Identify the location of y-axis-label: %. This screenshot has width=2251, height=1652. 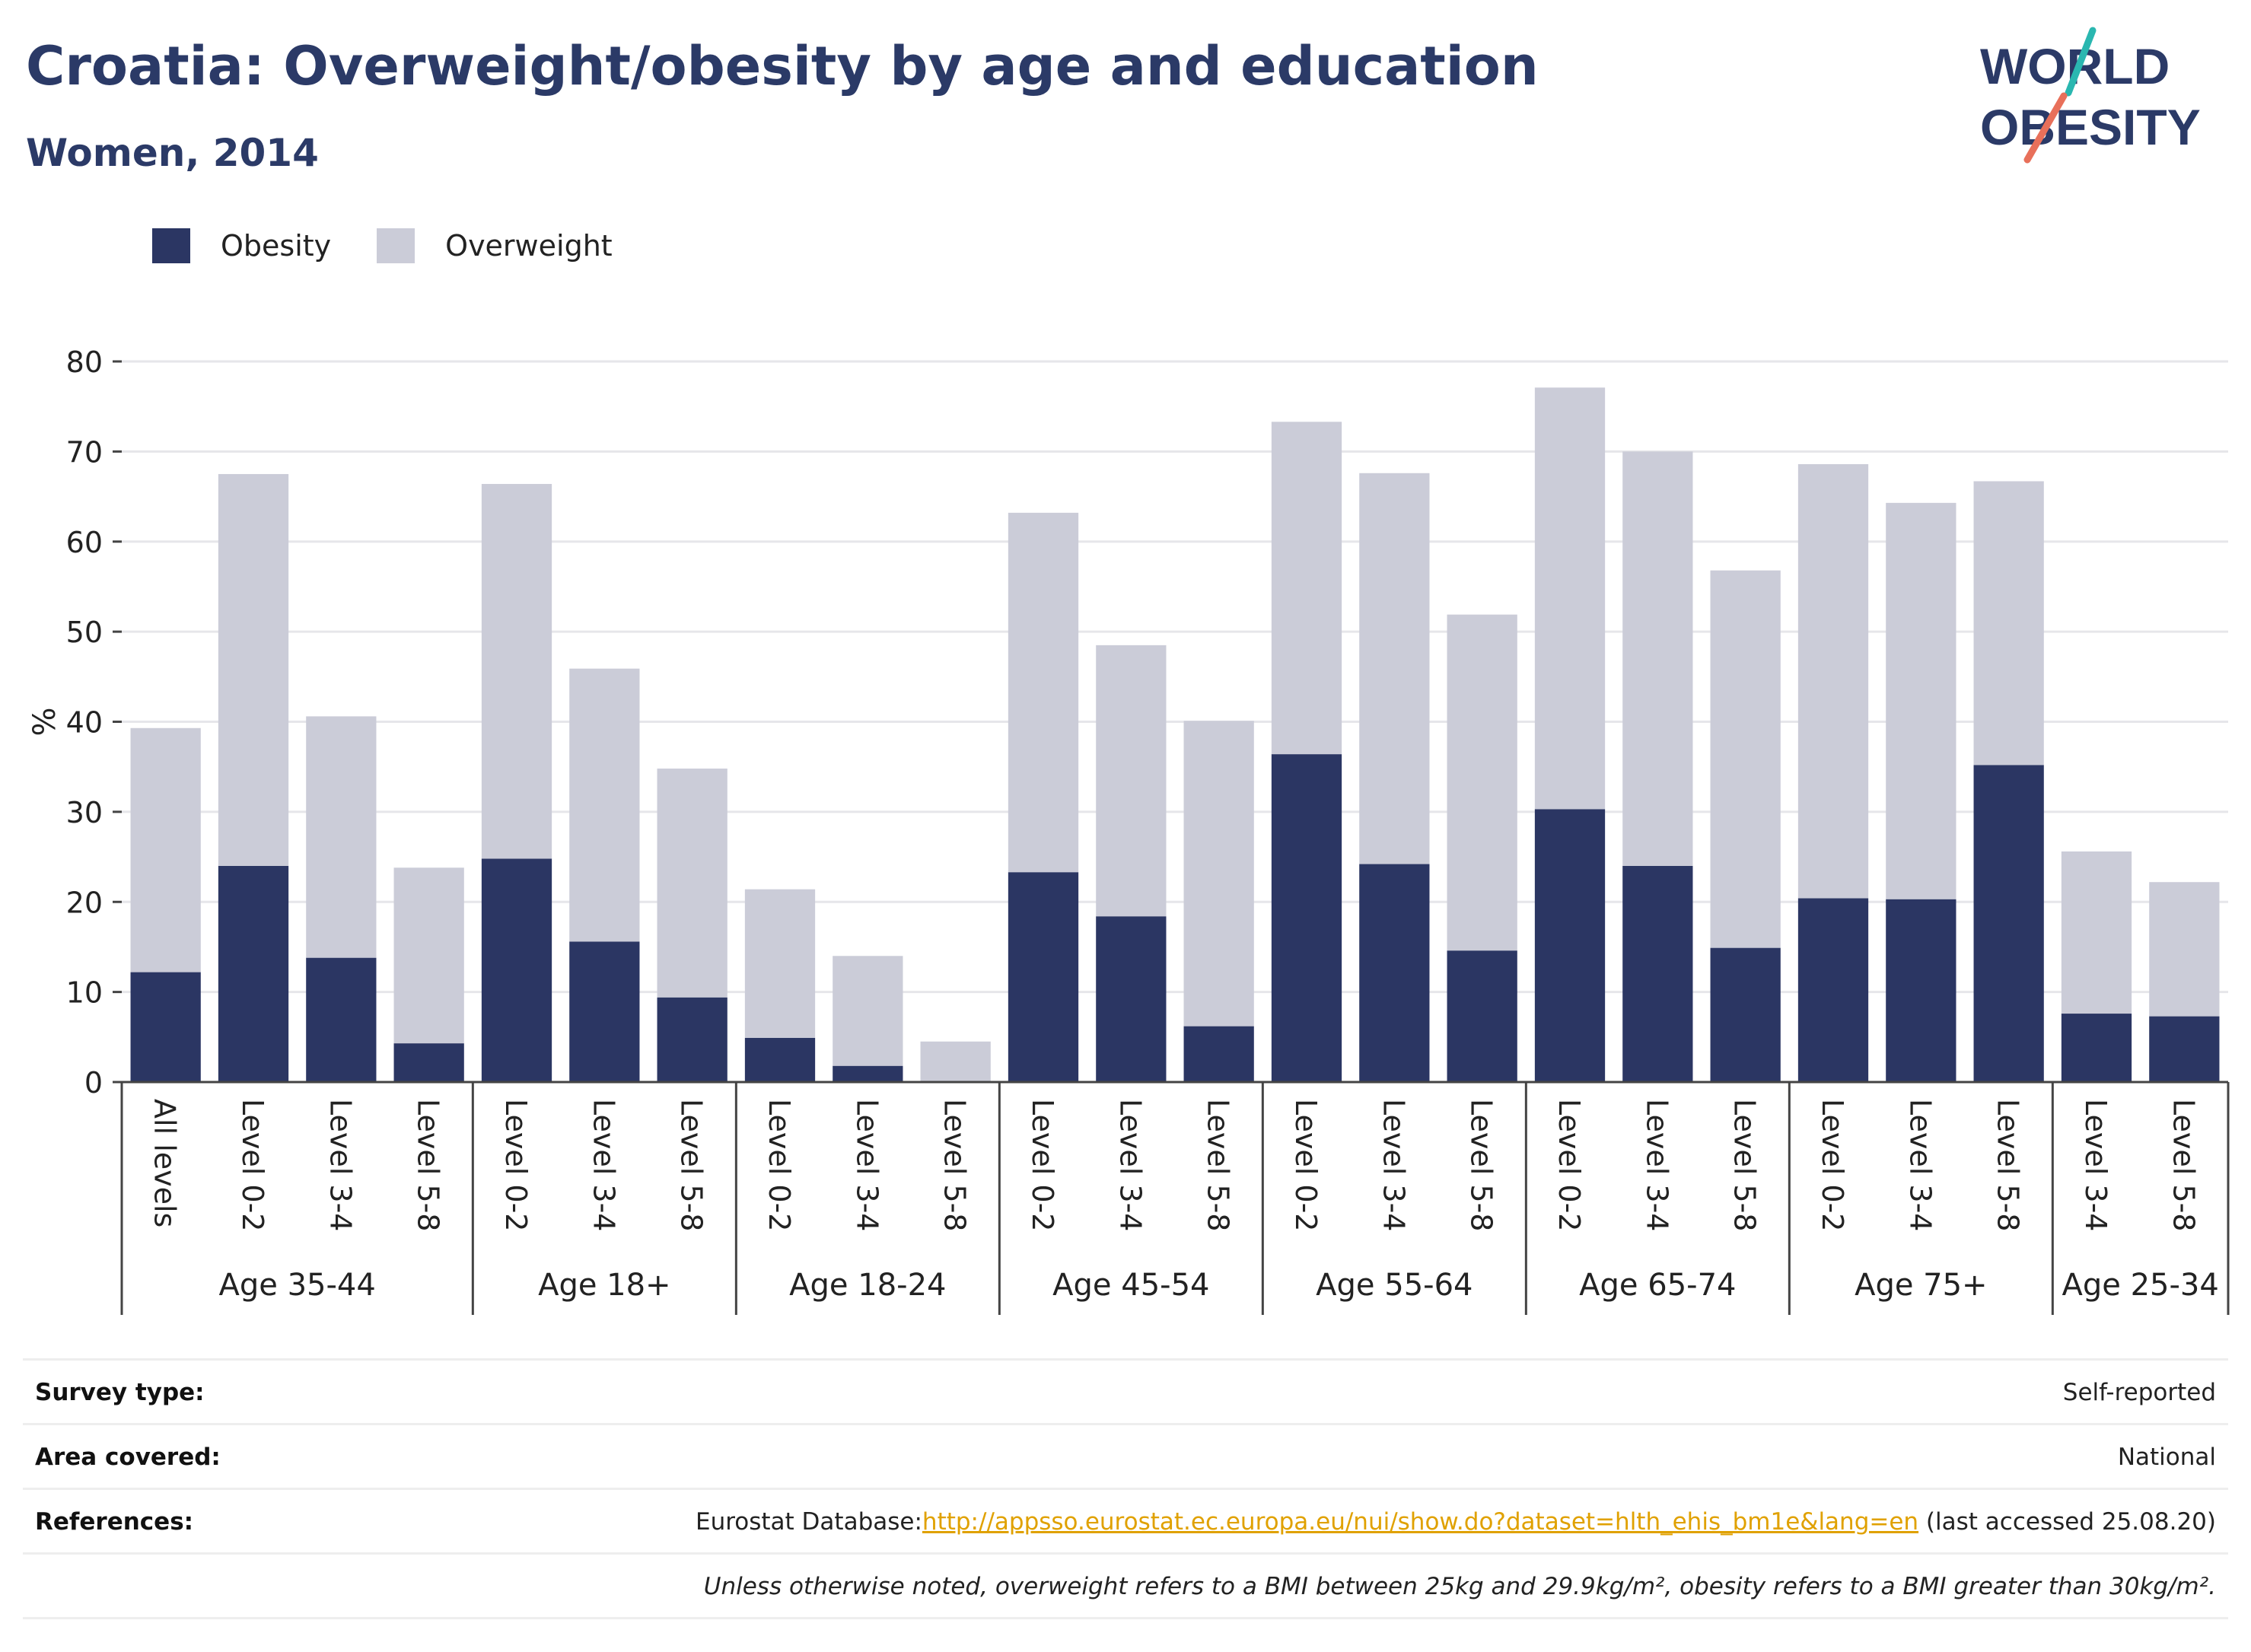
(44, 721).